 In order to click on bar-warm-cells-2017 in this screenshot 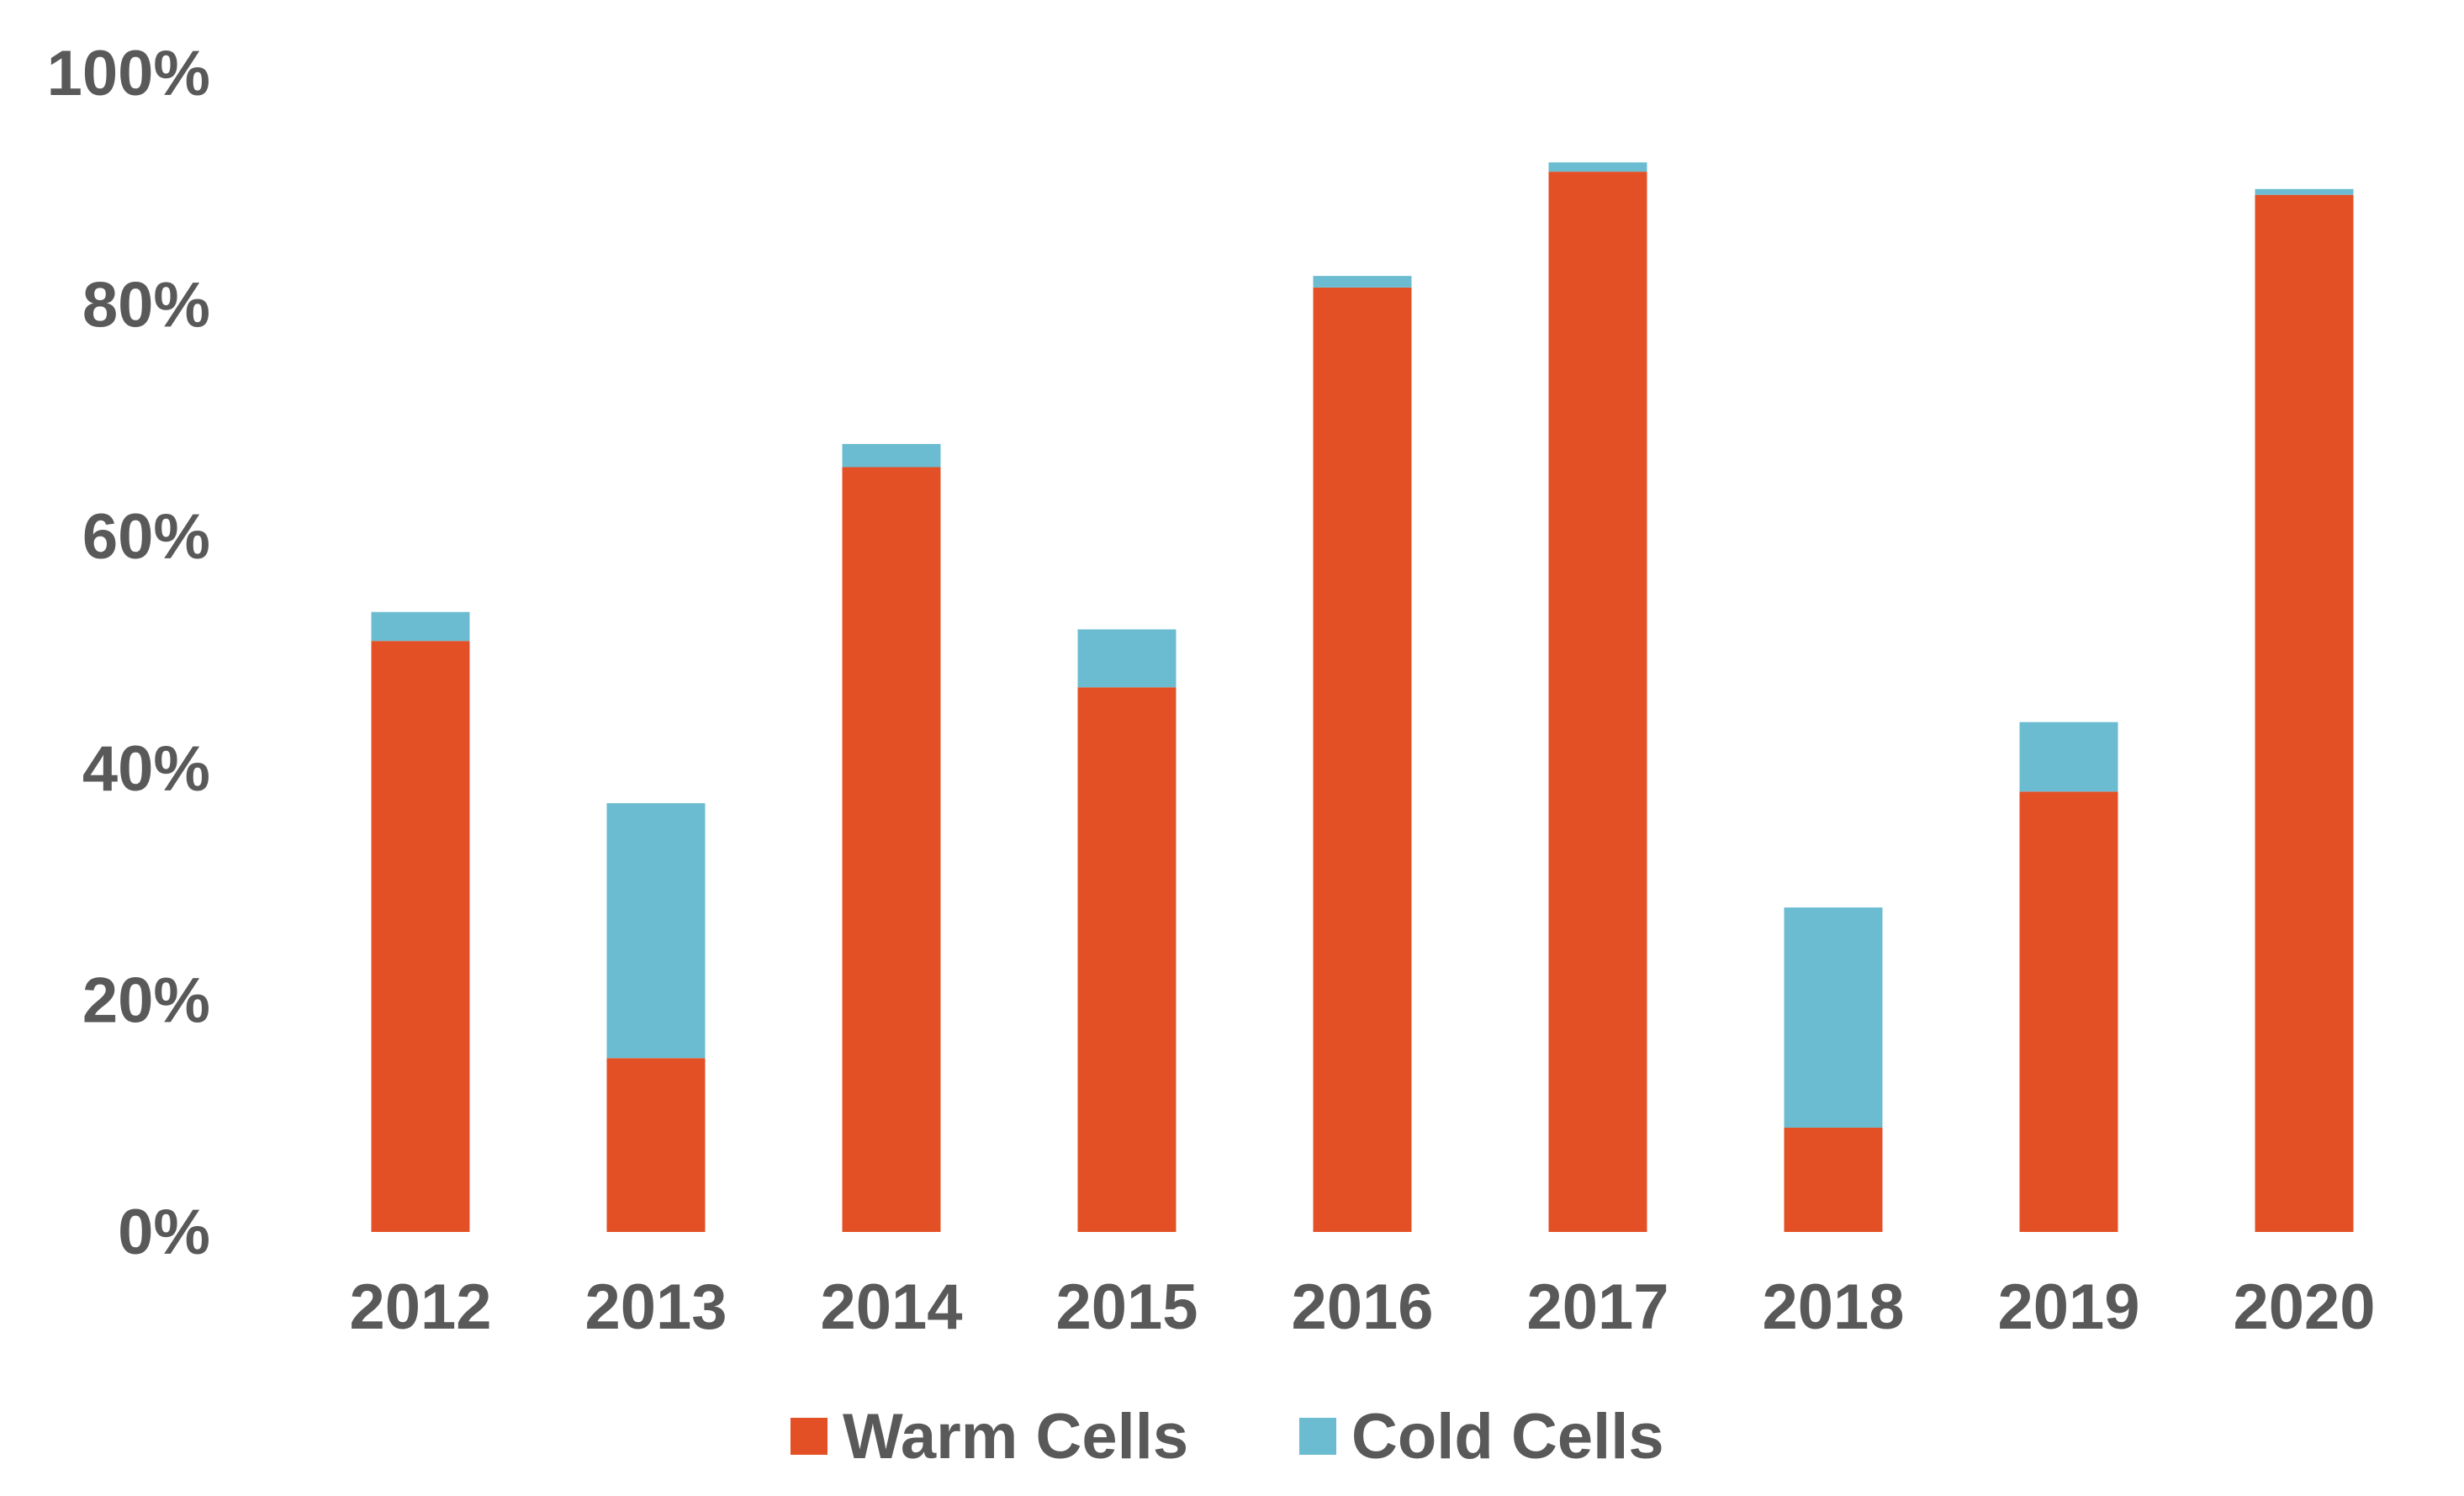, I will do `click(1597, 702)`.